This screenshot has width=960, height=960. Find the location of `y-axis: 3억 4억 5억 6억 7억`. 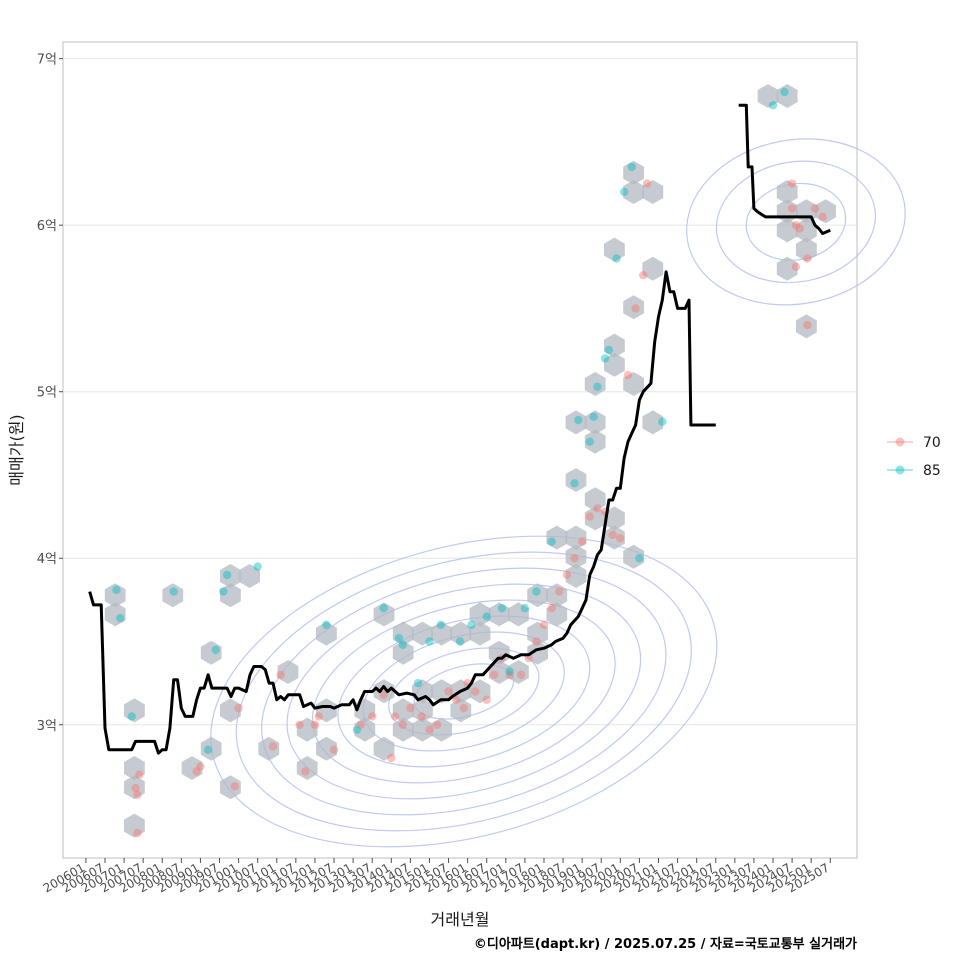

y-axis: 3억 4억 5억 6억 7억 is located at coordinates (50, 393).